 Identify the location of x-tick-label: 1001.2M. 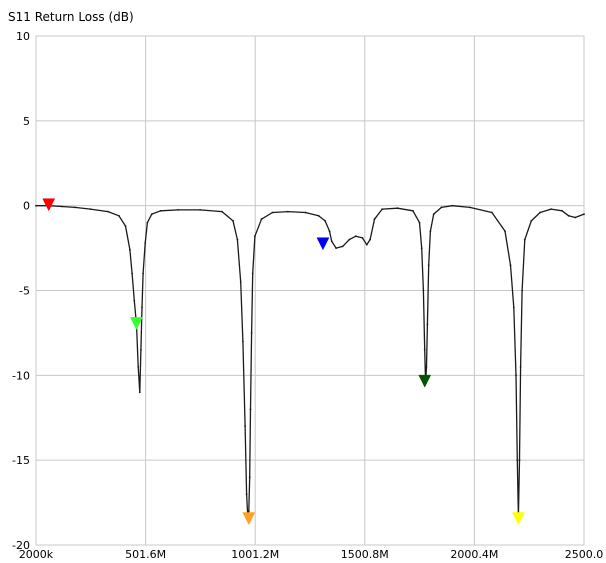
(255, 554).